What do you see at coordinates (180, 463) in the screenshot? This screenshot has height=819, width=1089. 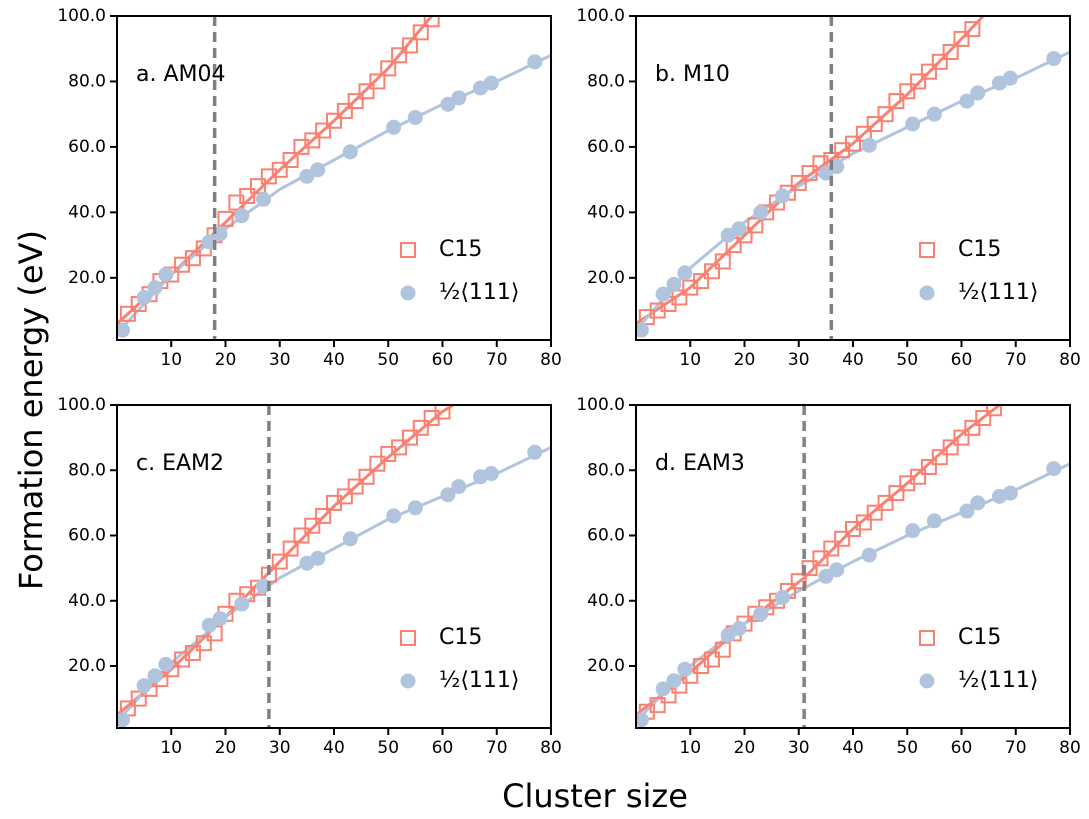 I see `panel-title: c. EAM2` at bounding box center [180, 463].